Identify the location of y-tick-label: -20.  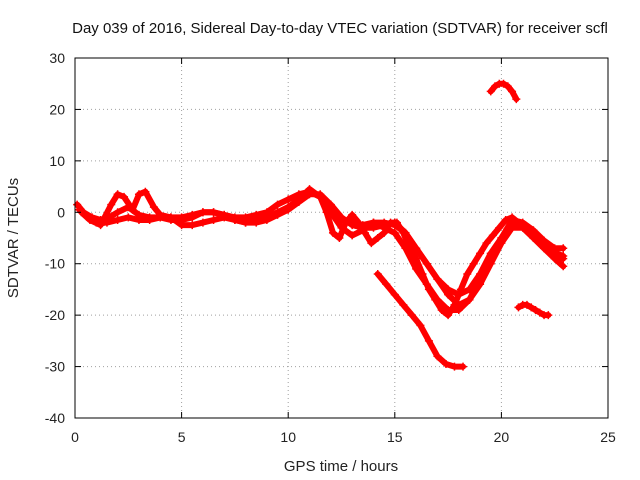
(55, 315).